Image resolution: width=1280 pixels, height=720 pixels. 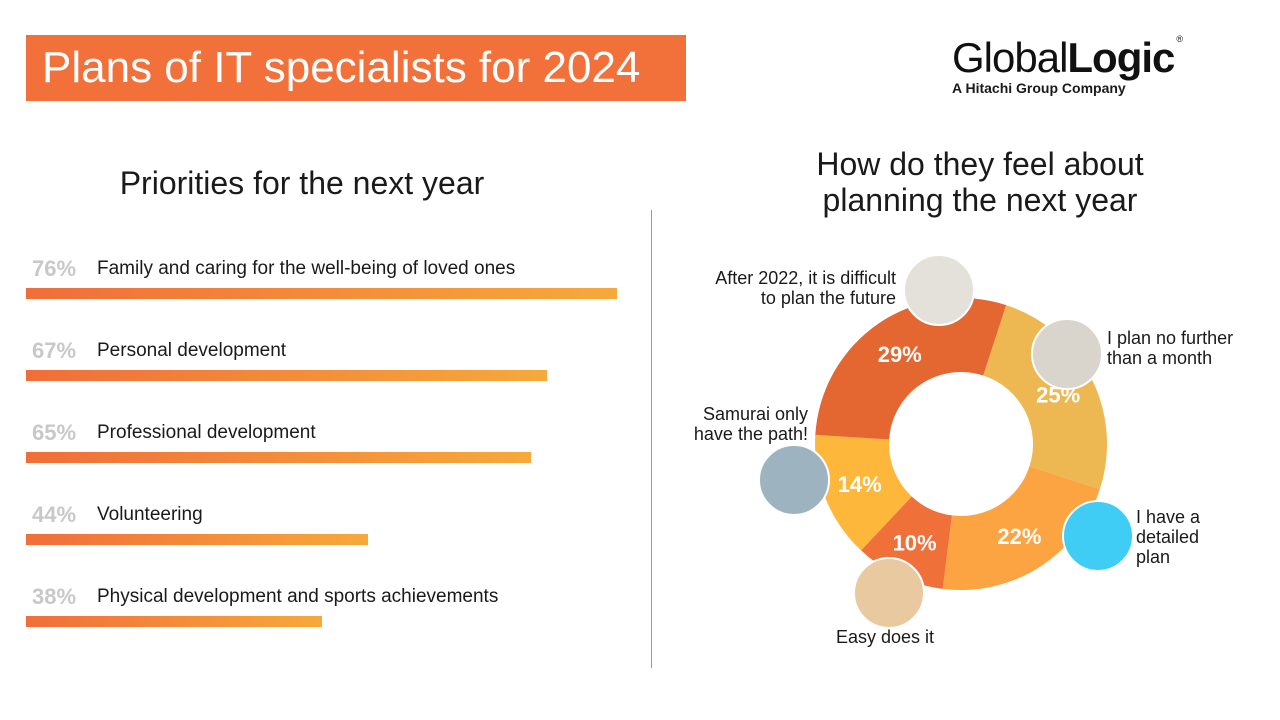 What do you see at coordinates (192, 350) in the screenshot?
I see `bar-category-label: Personal development` at bounding box center [192, 350].